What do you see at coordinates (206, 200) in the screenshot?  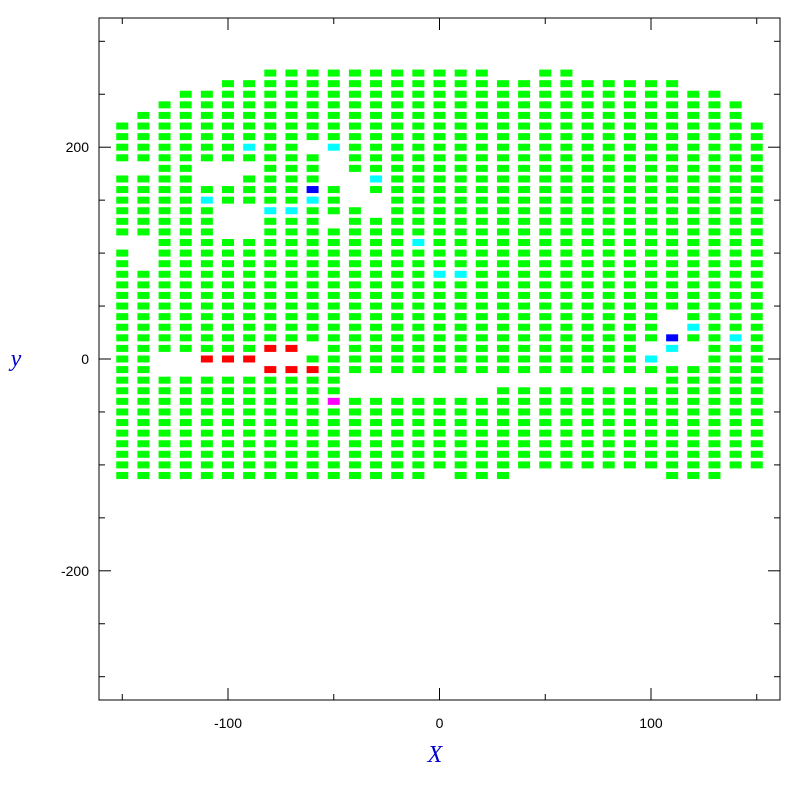 I see `highlight-tile` at bounding box center [206, 200].